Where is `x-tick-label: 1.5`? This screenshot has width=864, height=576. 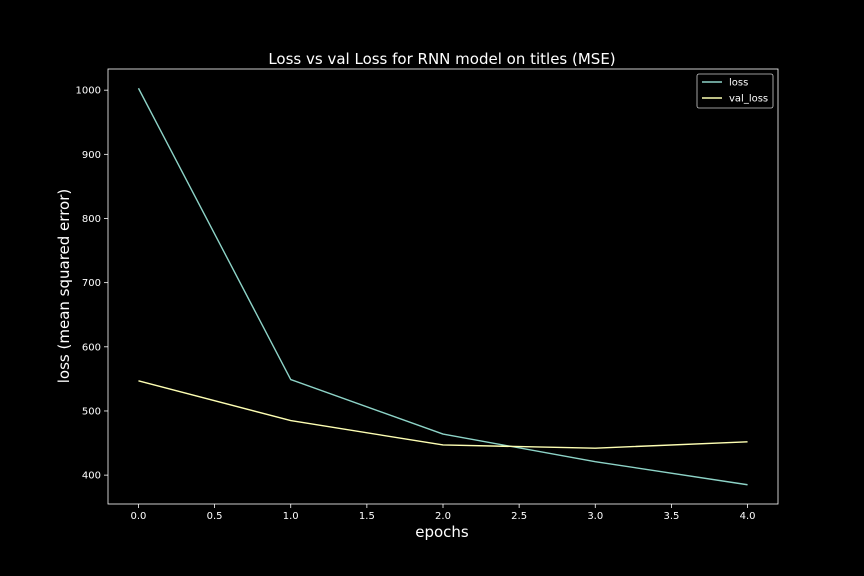
x-tick-label: 1.5 is located at coordinates (367, 516).